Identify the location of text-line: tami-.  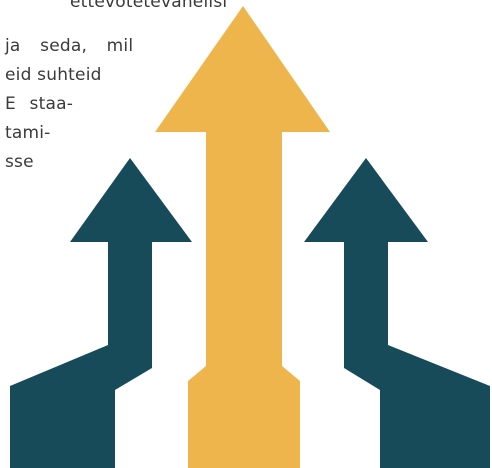
(28, 133).